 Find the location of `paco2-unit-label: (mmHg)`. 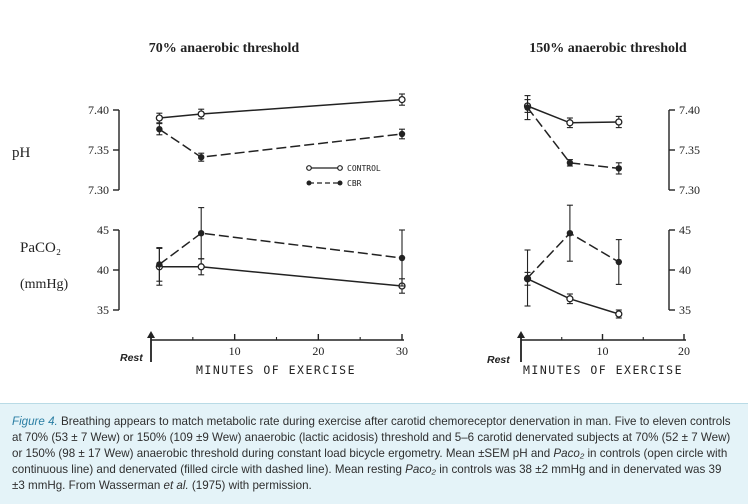

paco2-unit-label: (mmHg) is located at coordinates (44, 284).